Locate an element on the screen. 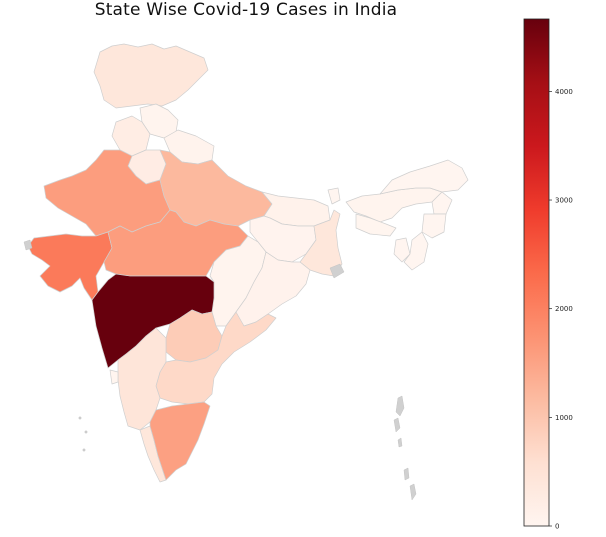 Image resolution: width=606 pixels, height=537 pixels. state-arunachal-pradesh is located at coordinates (424, 177).